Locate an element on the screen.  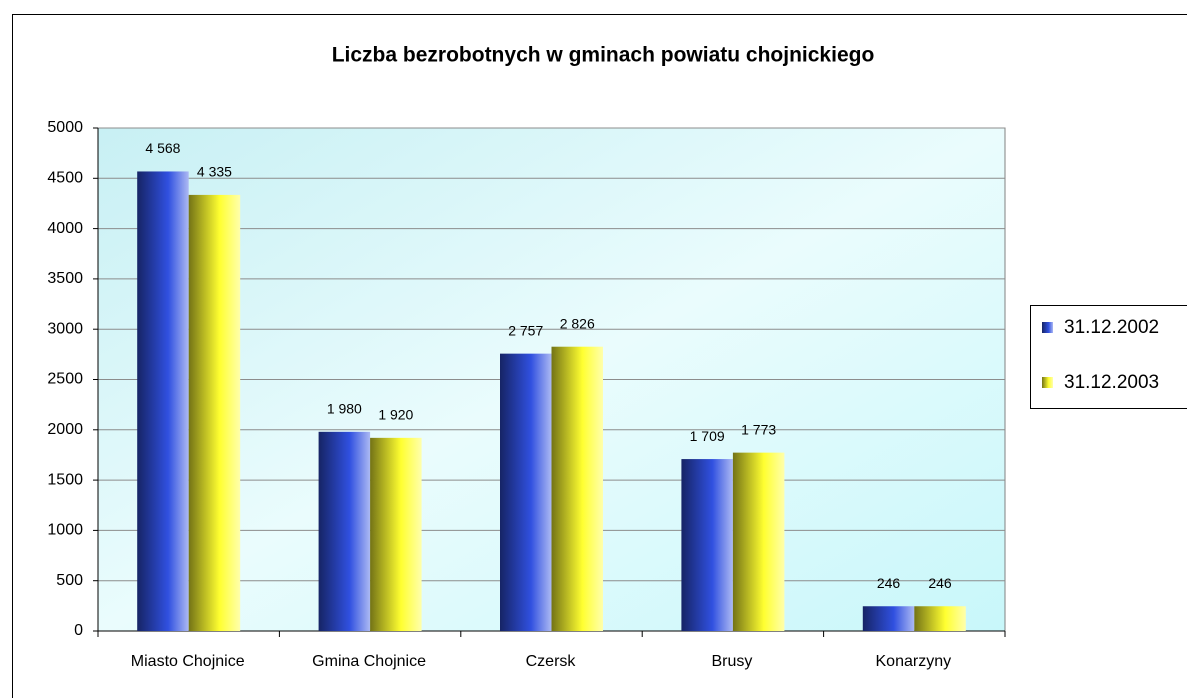
value-label: 1 709 is located at coordinates (707, 436).